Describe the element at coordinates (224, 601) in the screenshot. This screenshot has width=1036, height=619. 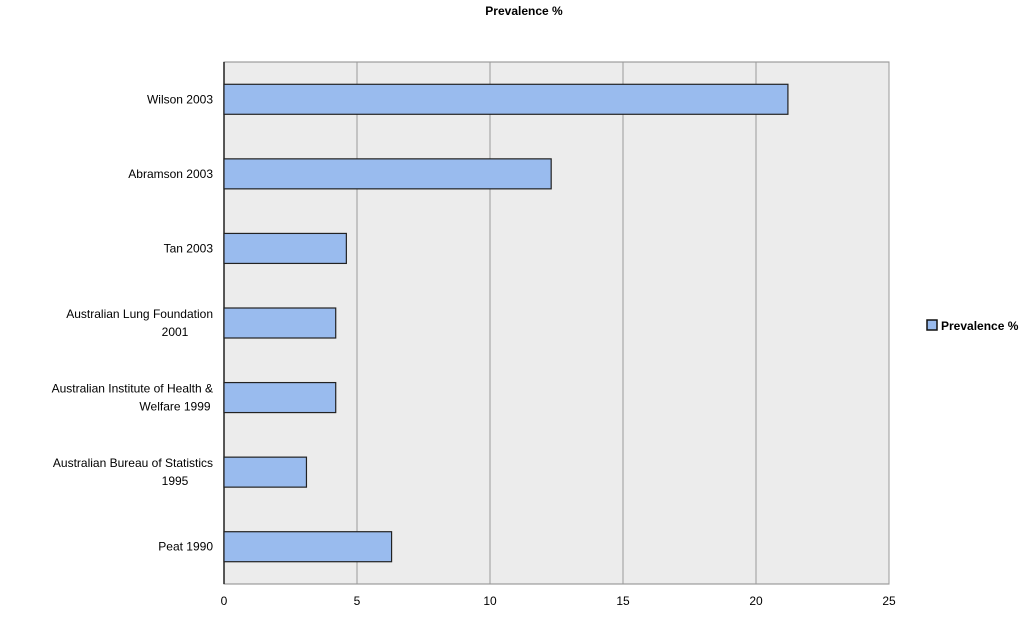
I see `x-tick-label: 0` at that location.